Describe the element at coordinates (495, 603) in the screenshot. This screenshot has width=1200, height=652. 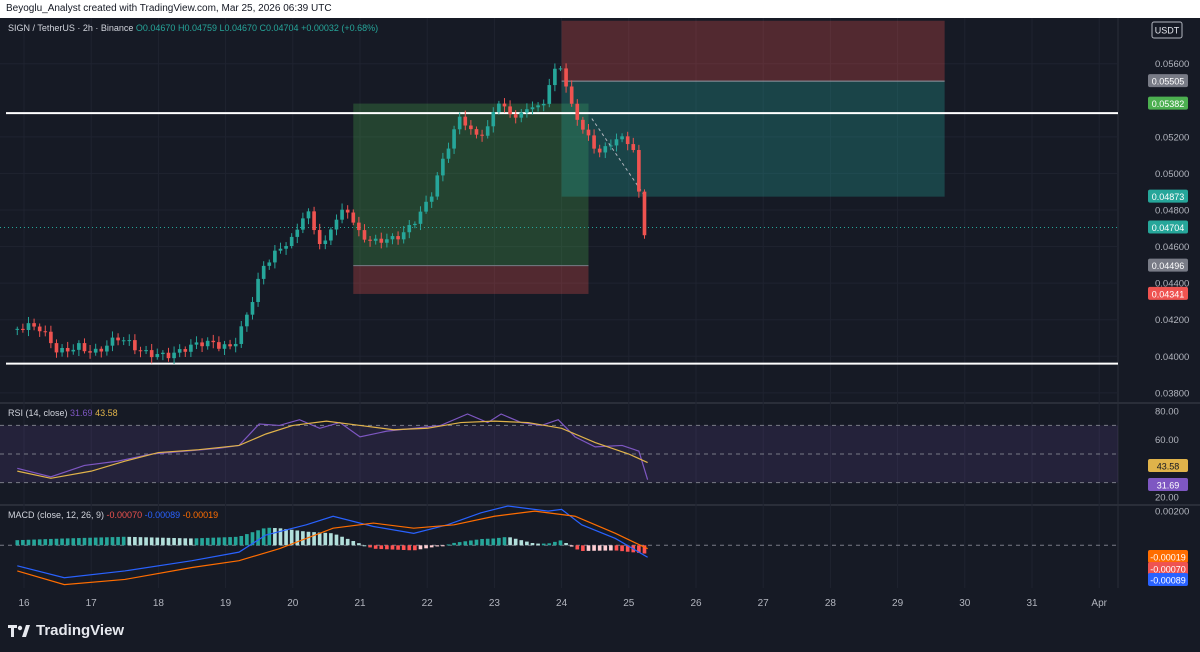
I see `x-tick-label: 23` at that location.